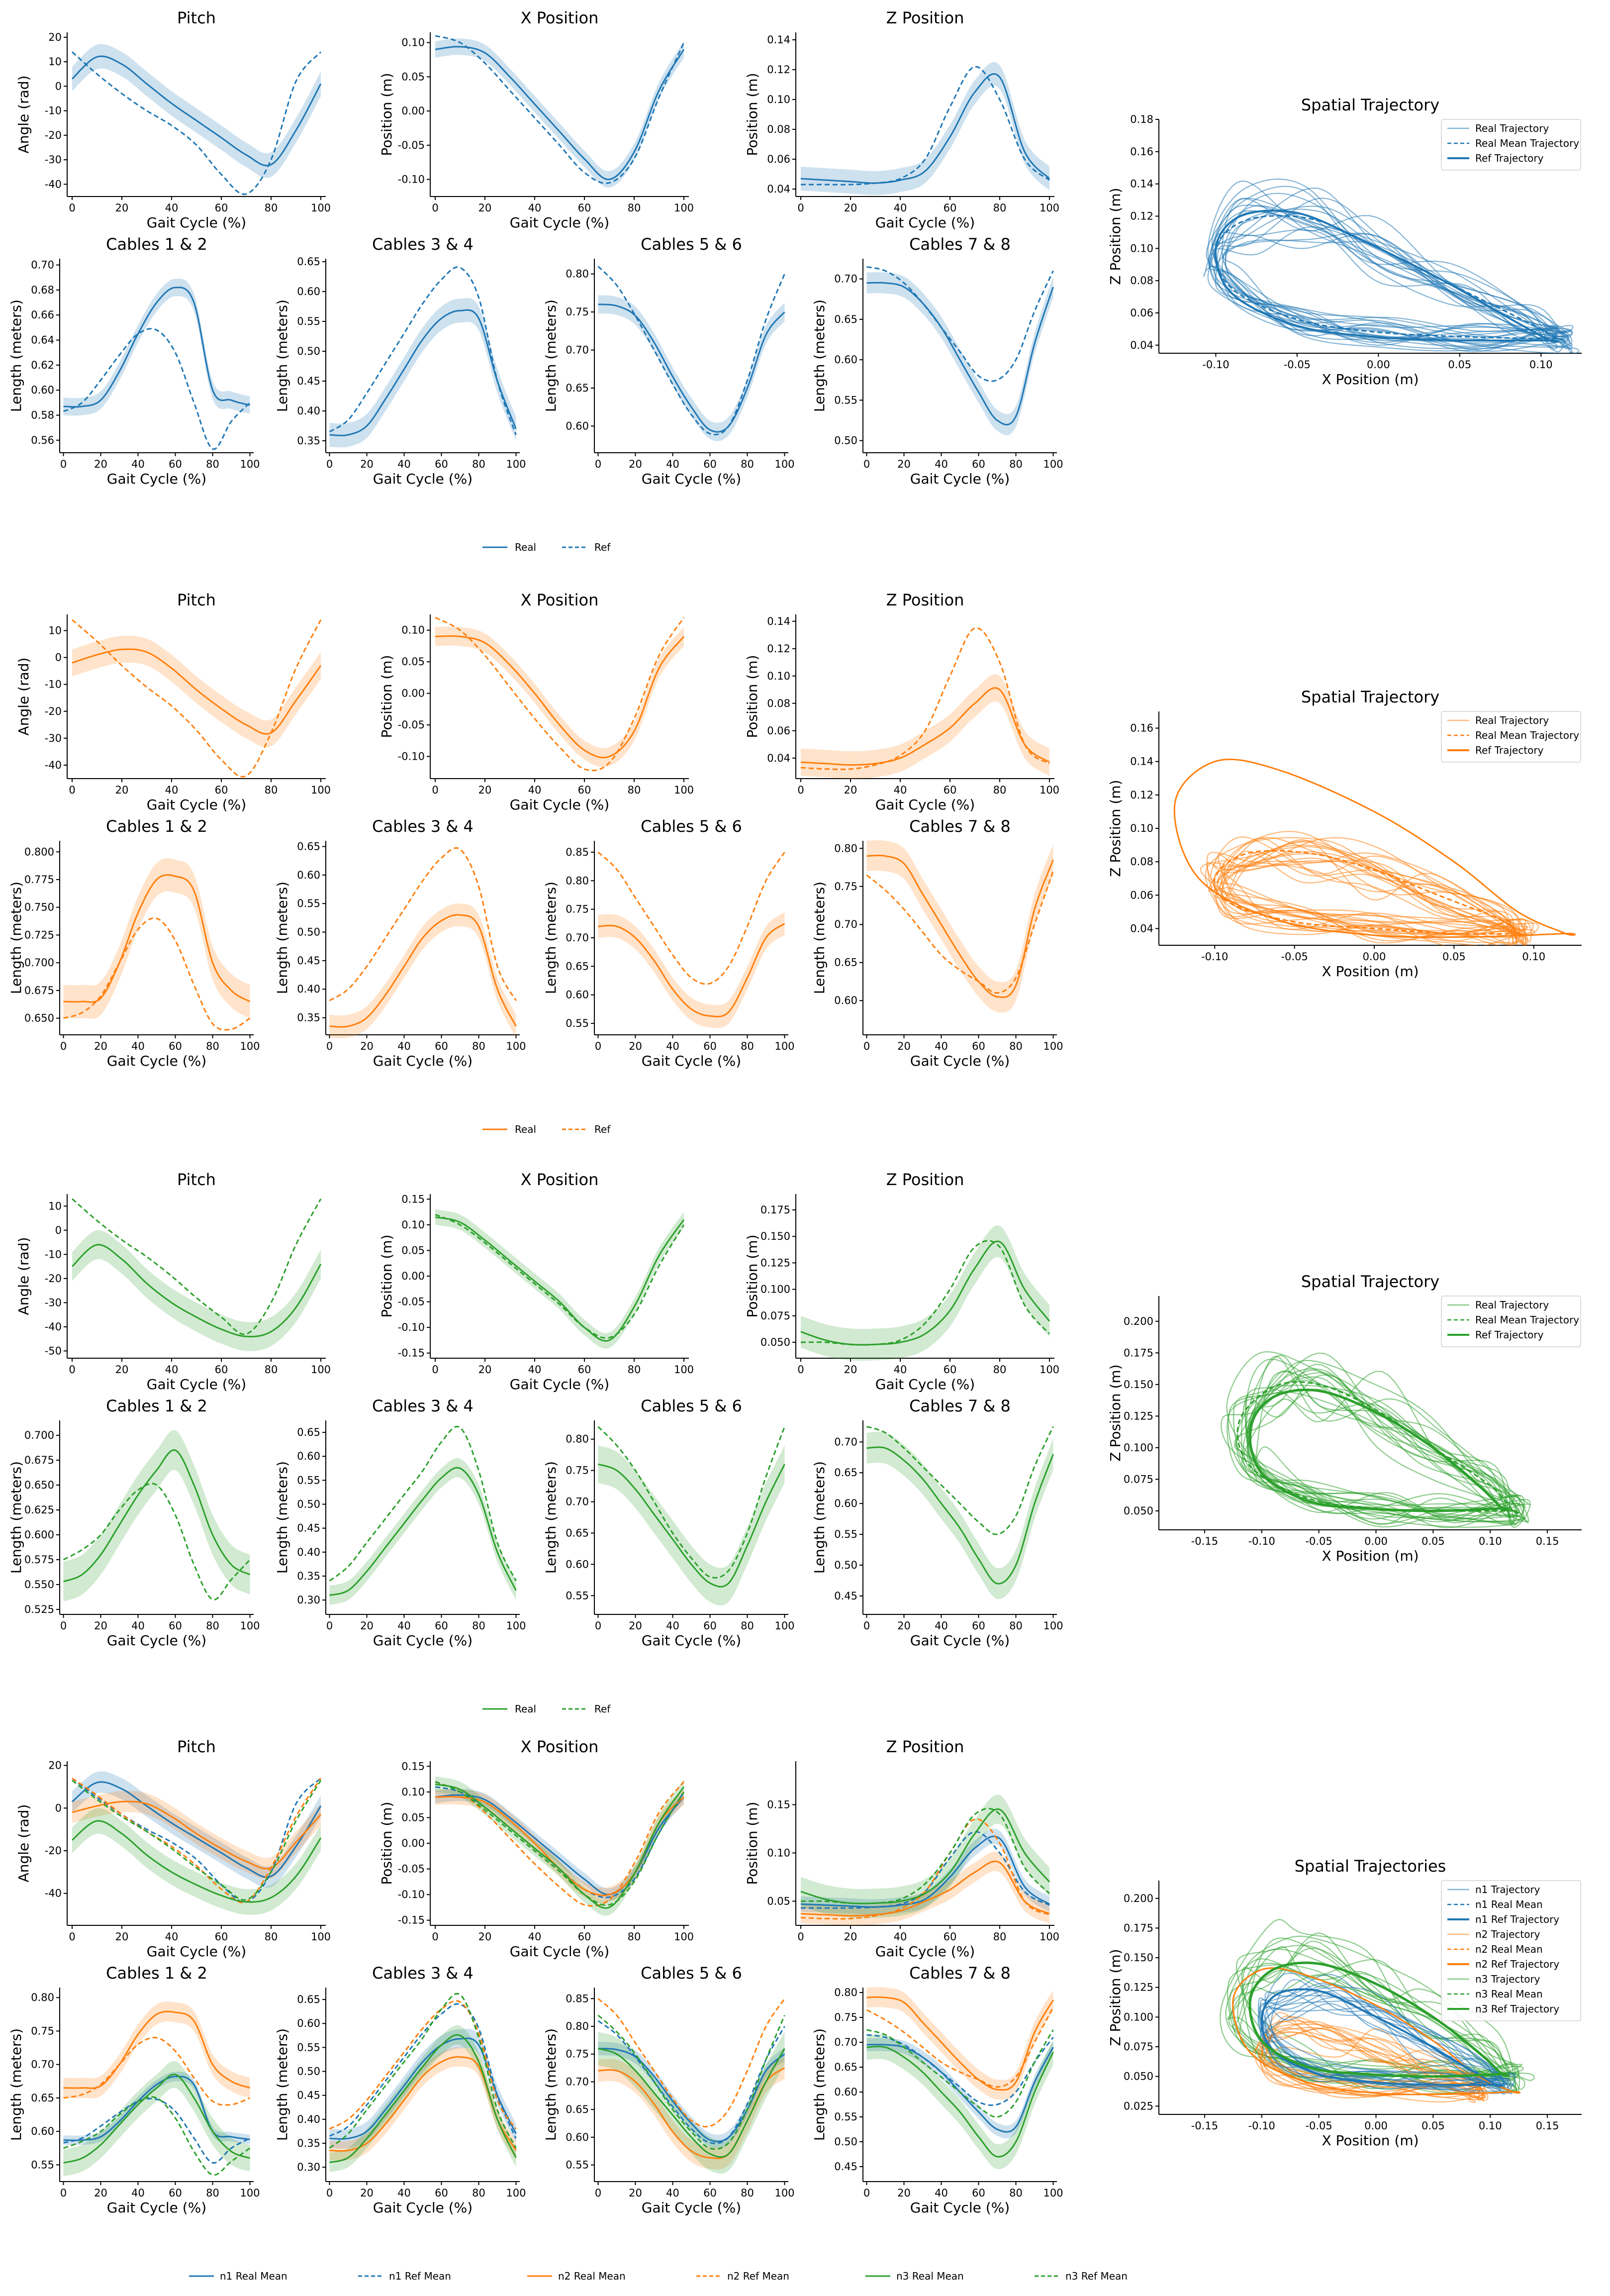 This screenshot has height=2296, width=1610. What do you see at coordinates (1459, 365) in the screenshot?
I see `x-tick-label: 0.05` at bounding box center [1459, 365].